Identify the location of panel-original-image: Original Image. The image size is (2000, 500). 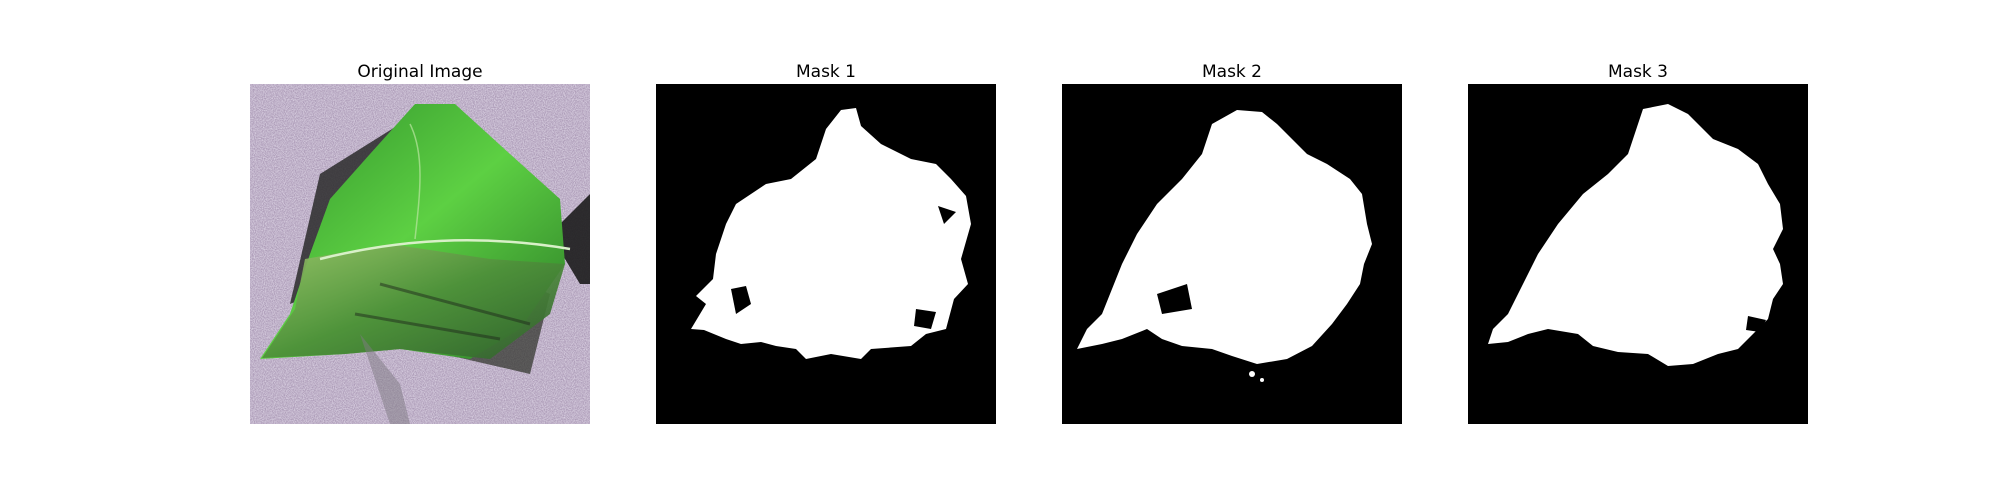
(420, 242).